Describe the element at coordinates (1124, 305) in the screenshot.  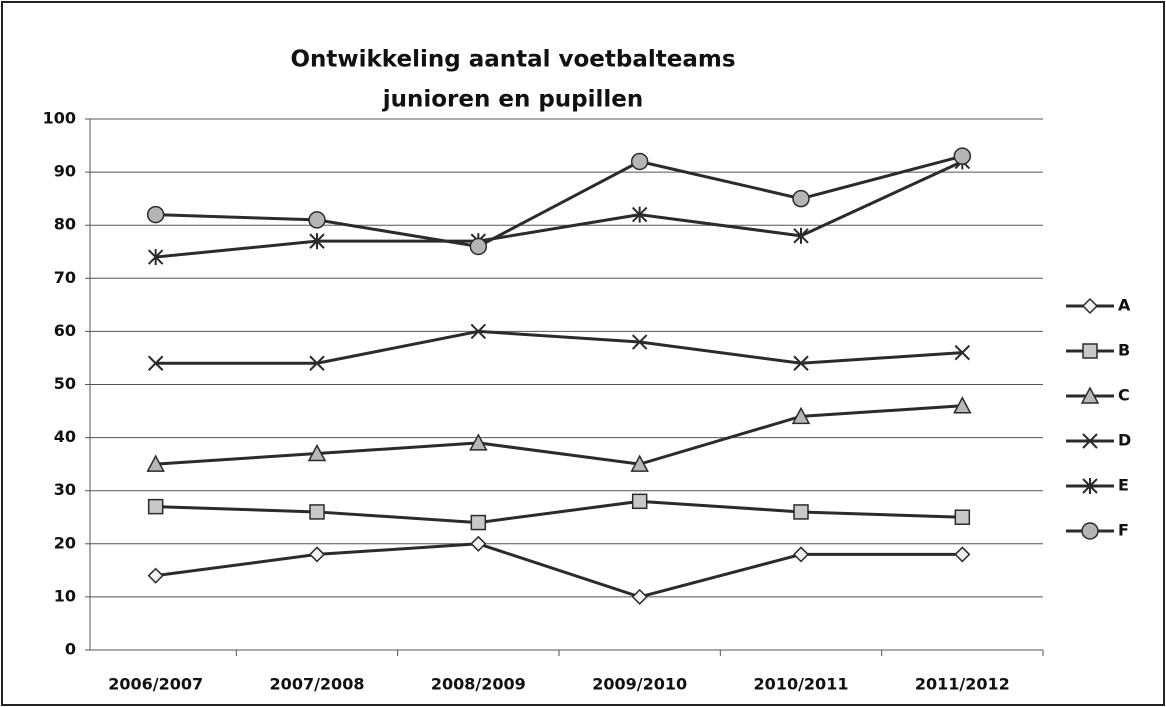
I see `legend-label: A` at that location.